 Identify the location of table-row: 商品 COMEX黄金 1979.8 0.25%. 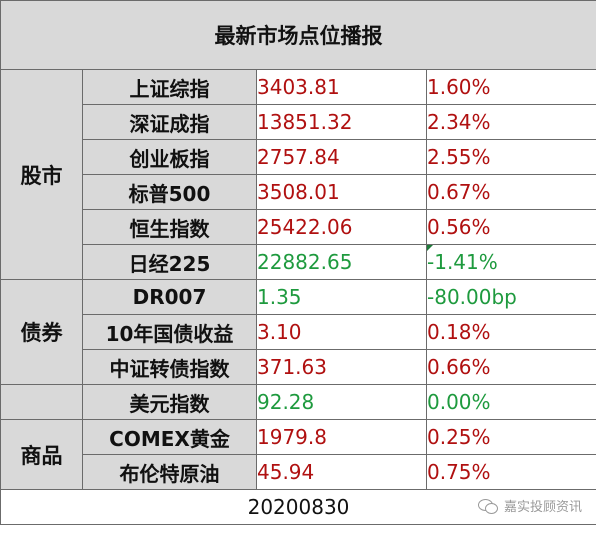
(298, 454).